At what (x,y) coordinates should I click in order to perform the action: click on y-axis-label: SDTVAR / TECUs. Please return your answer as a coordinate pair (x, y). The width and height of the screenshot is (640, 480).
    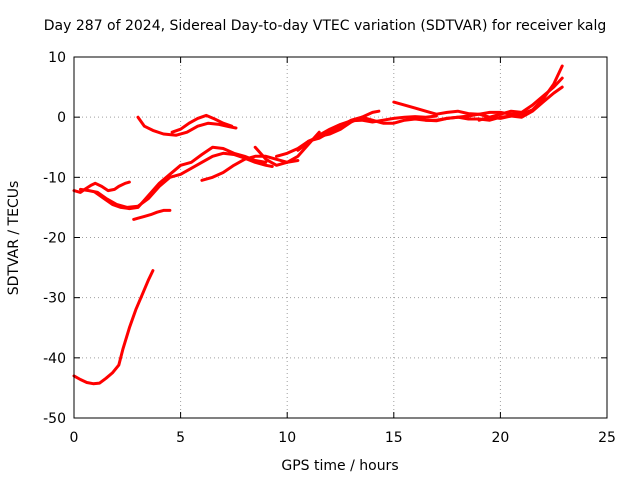
    Looking at the image, I should click on (14, 238).